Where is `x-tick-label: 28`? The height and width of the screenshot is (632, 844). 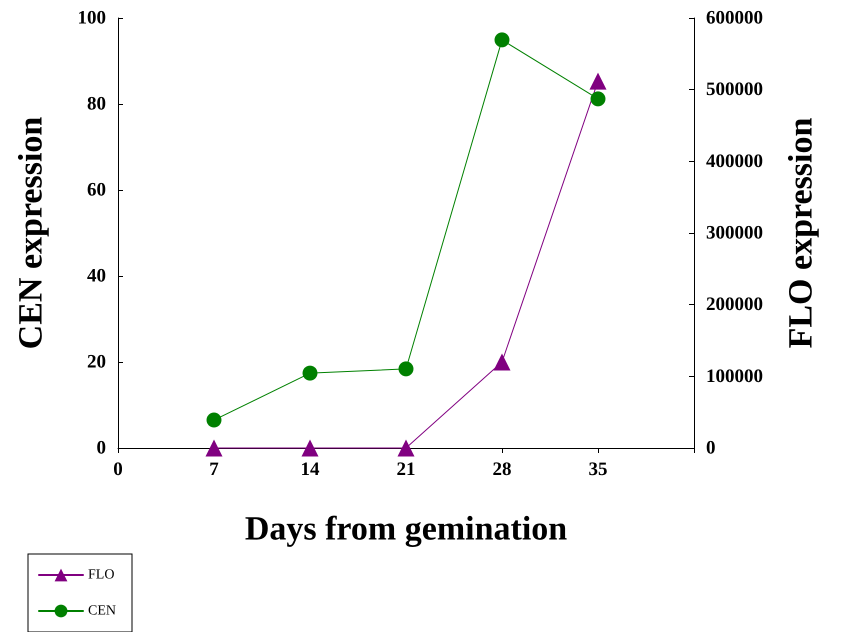 x-tick-label: 28 is located at coordinates (502, 469).